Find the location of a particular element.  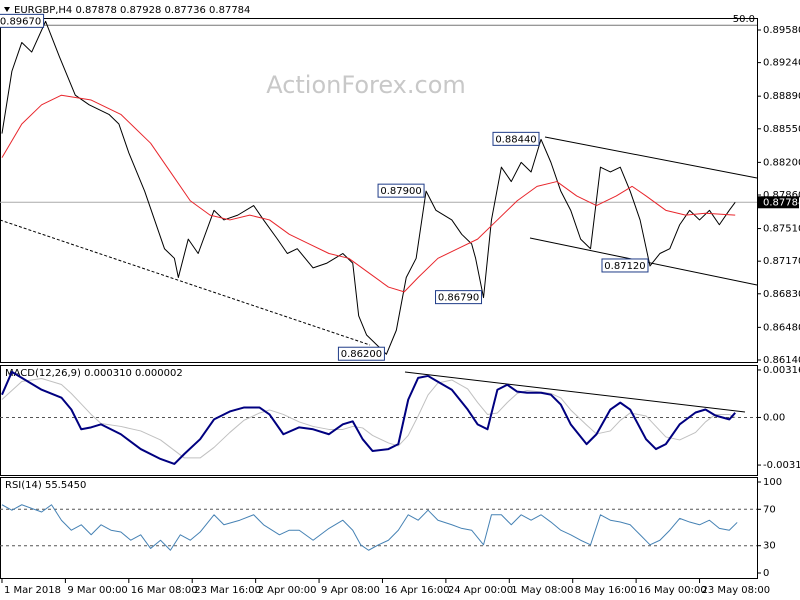

last-price-box is located at coordinates (778, 202).